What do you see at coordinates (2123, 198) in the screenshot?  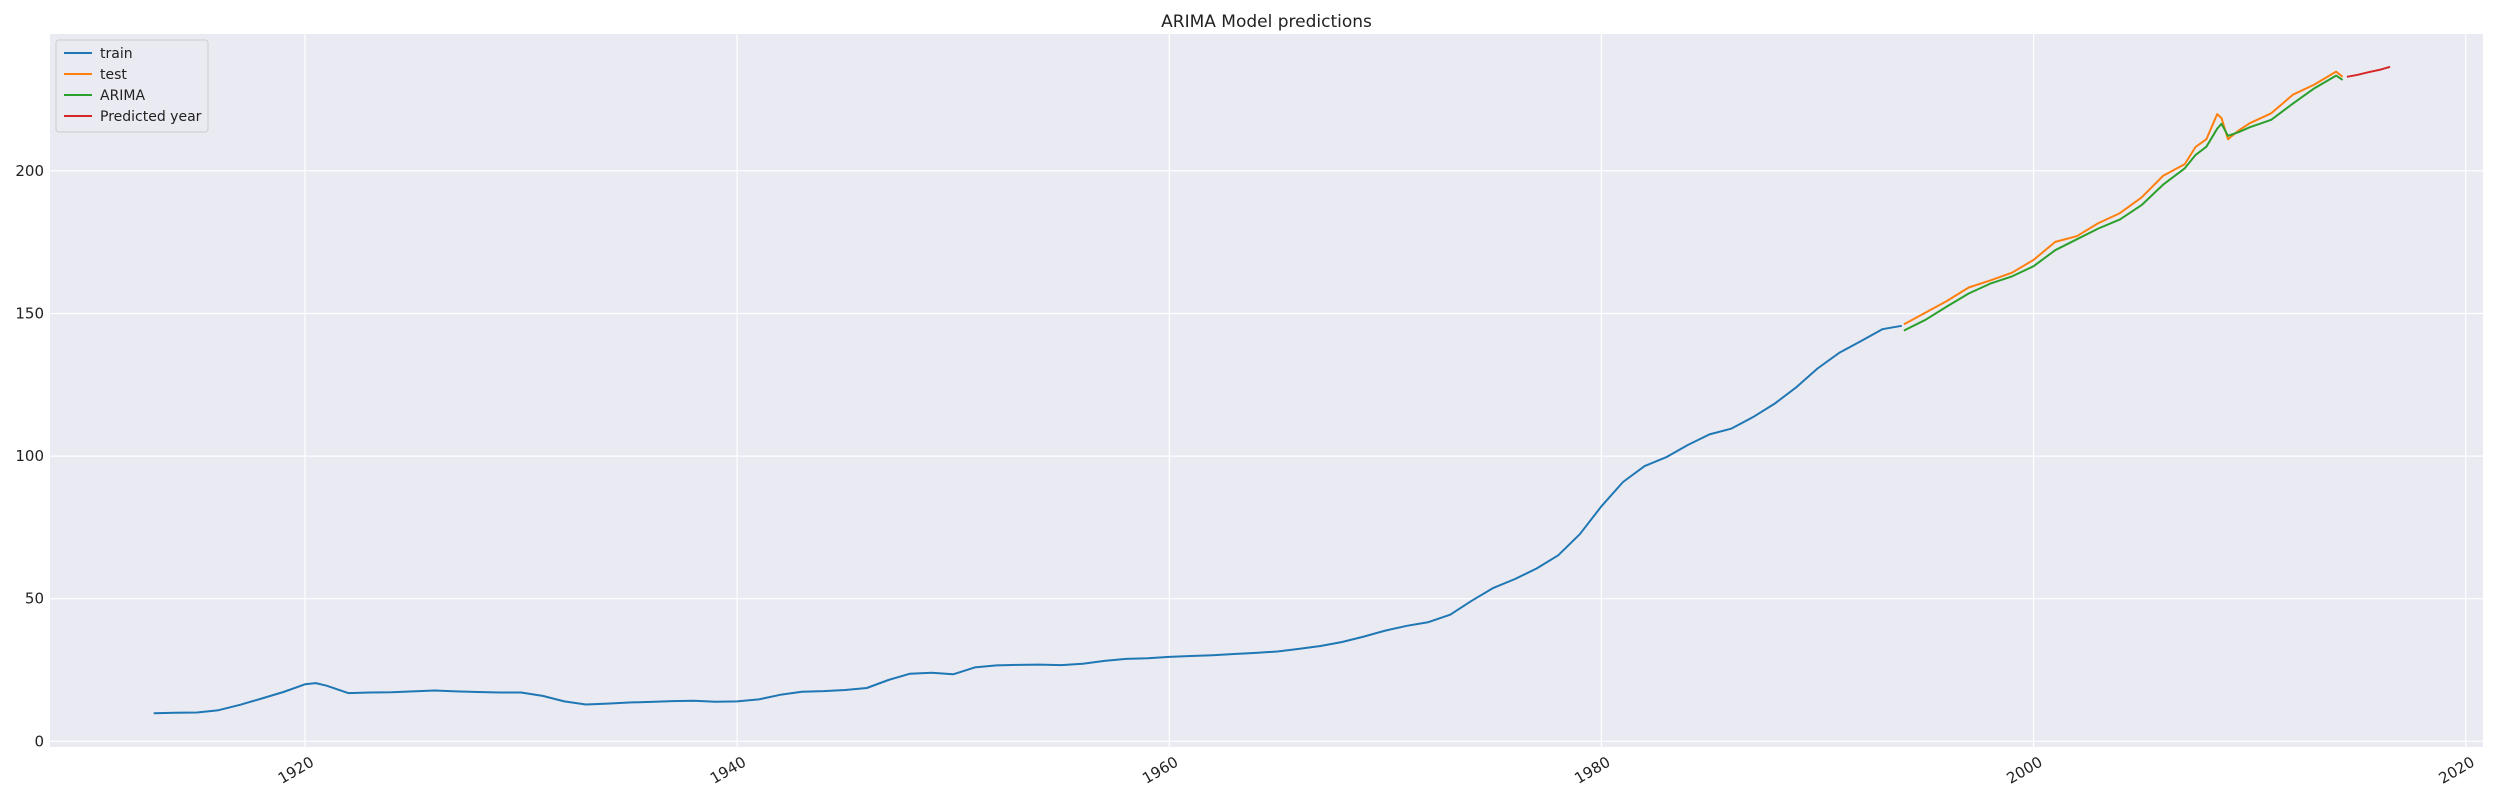 I see `series-line-test` at bounding box center [2123, 198].